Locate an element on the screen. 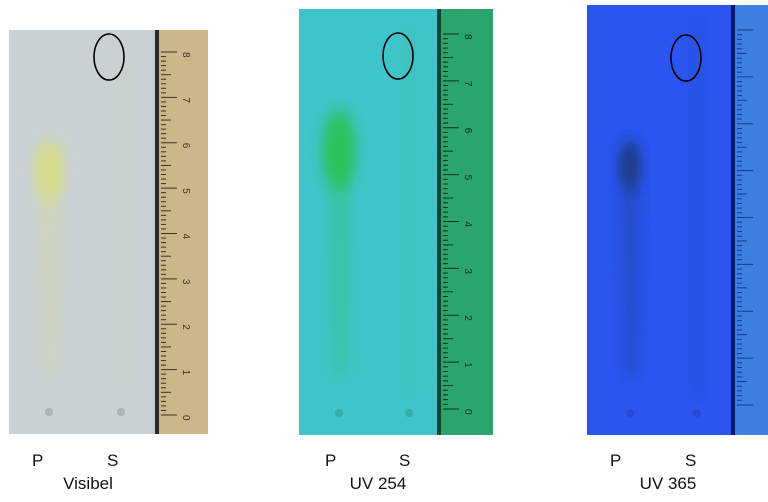 The width and height of the screenshot is (768, 502). ruler is located at coordinates (751, 220).